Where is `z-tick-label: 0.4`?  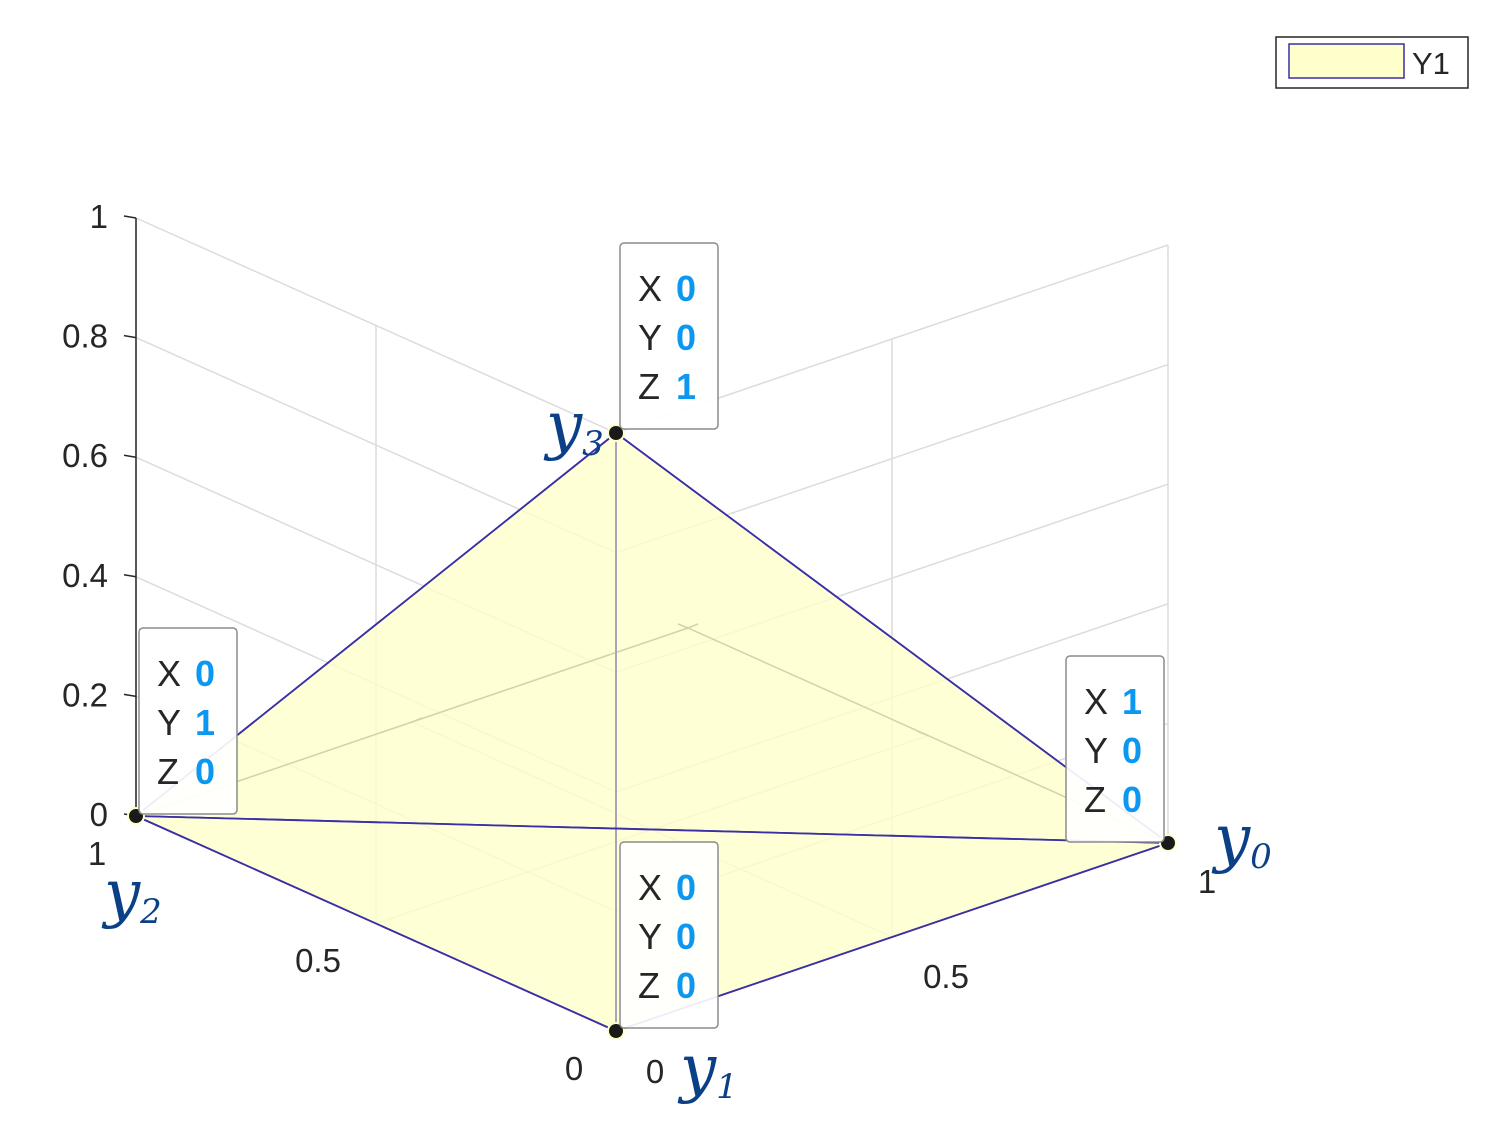
z-tick-label: 0.4 is located at coordinates (85, 575).